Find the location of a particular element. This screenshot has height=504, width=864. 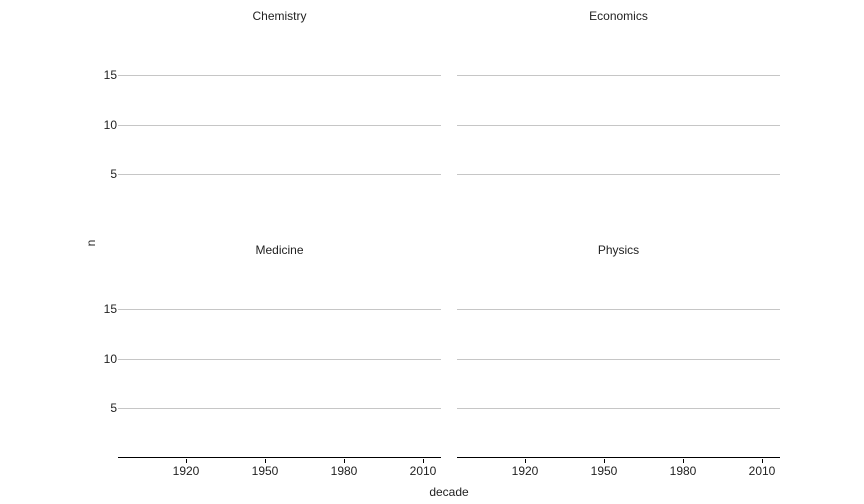

facet-title-economics: Economics is located at coordinates (618, 16).